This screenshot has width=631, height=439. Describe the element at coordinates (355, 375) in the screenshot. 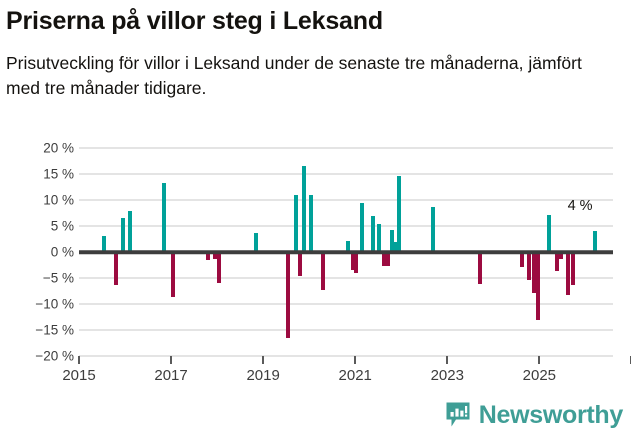

I see `x-tick-label: 2021` at that location.